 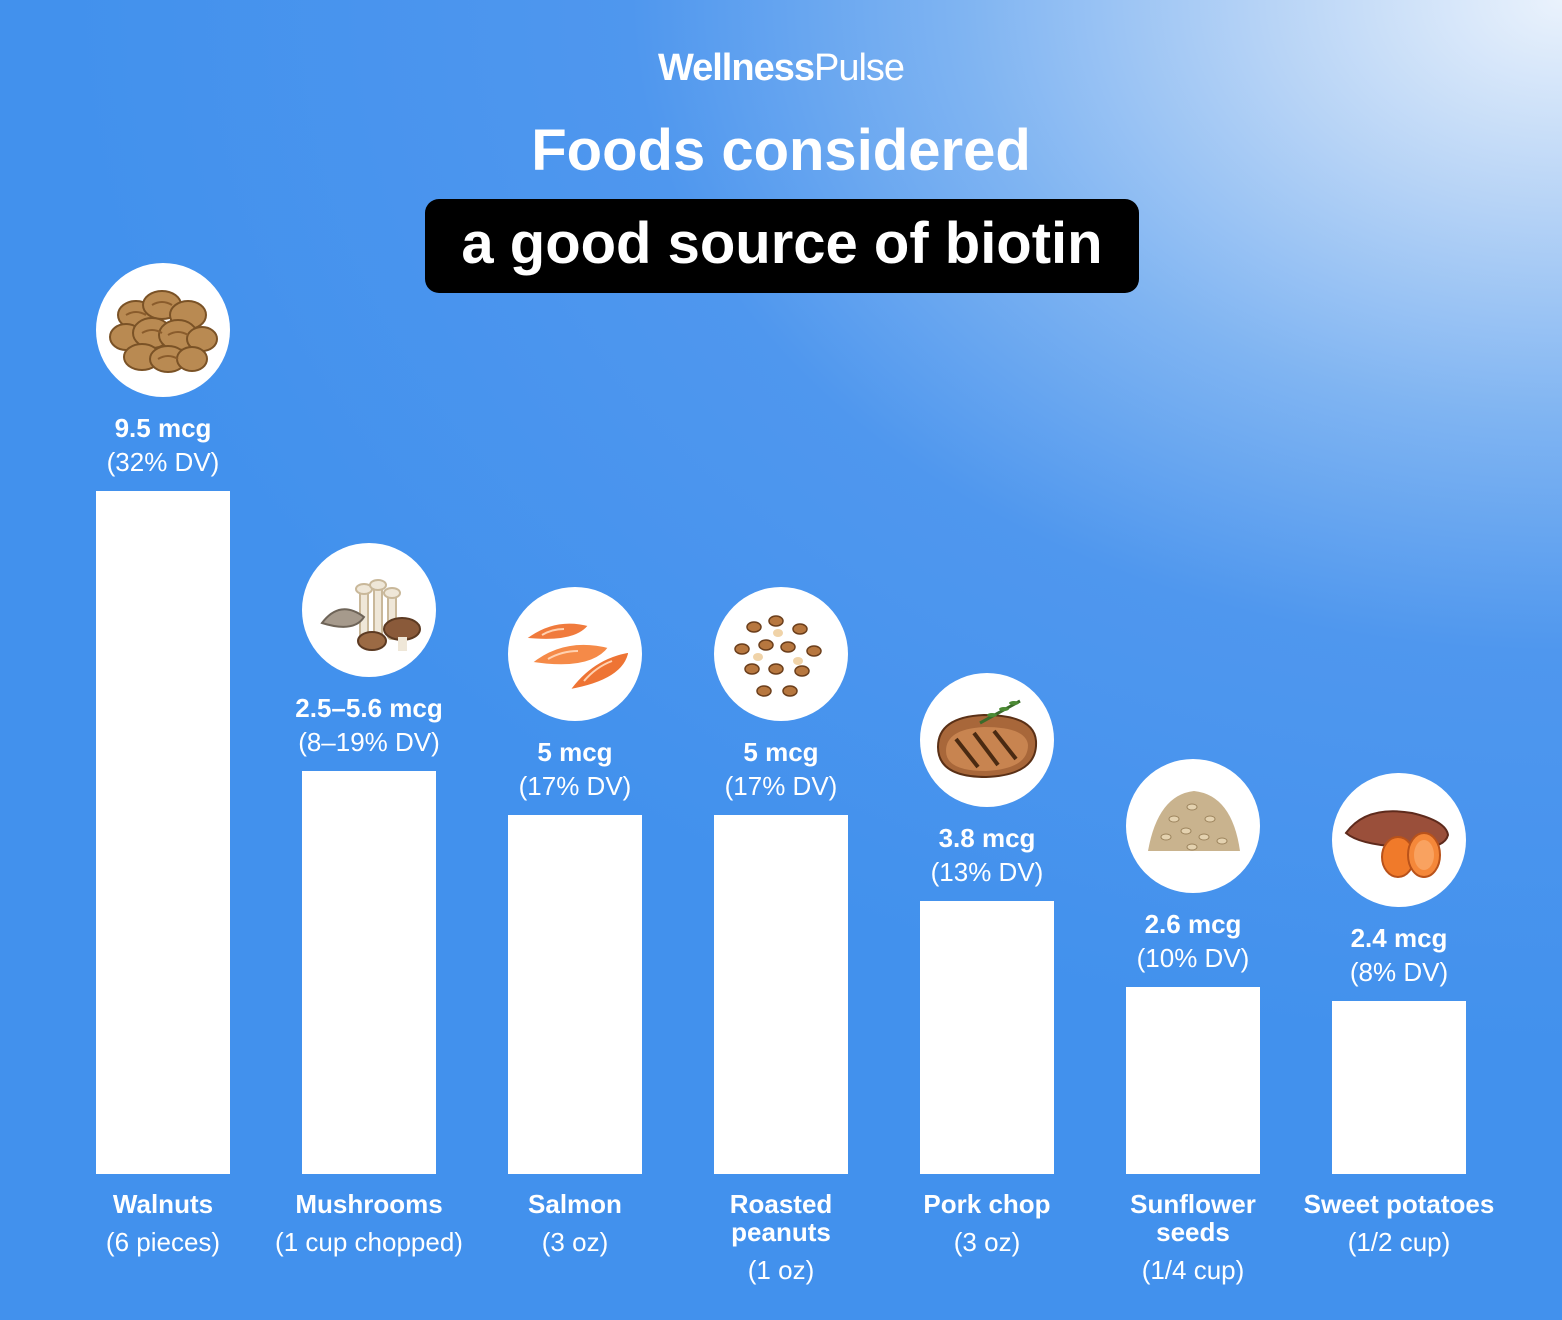 I want to click on walnuts-icon, so click(x=163, y=330).